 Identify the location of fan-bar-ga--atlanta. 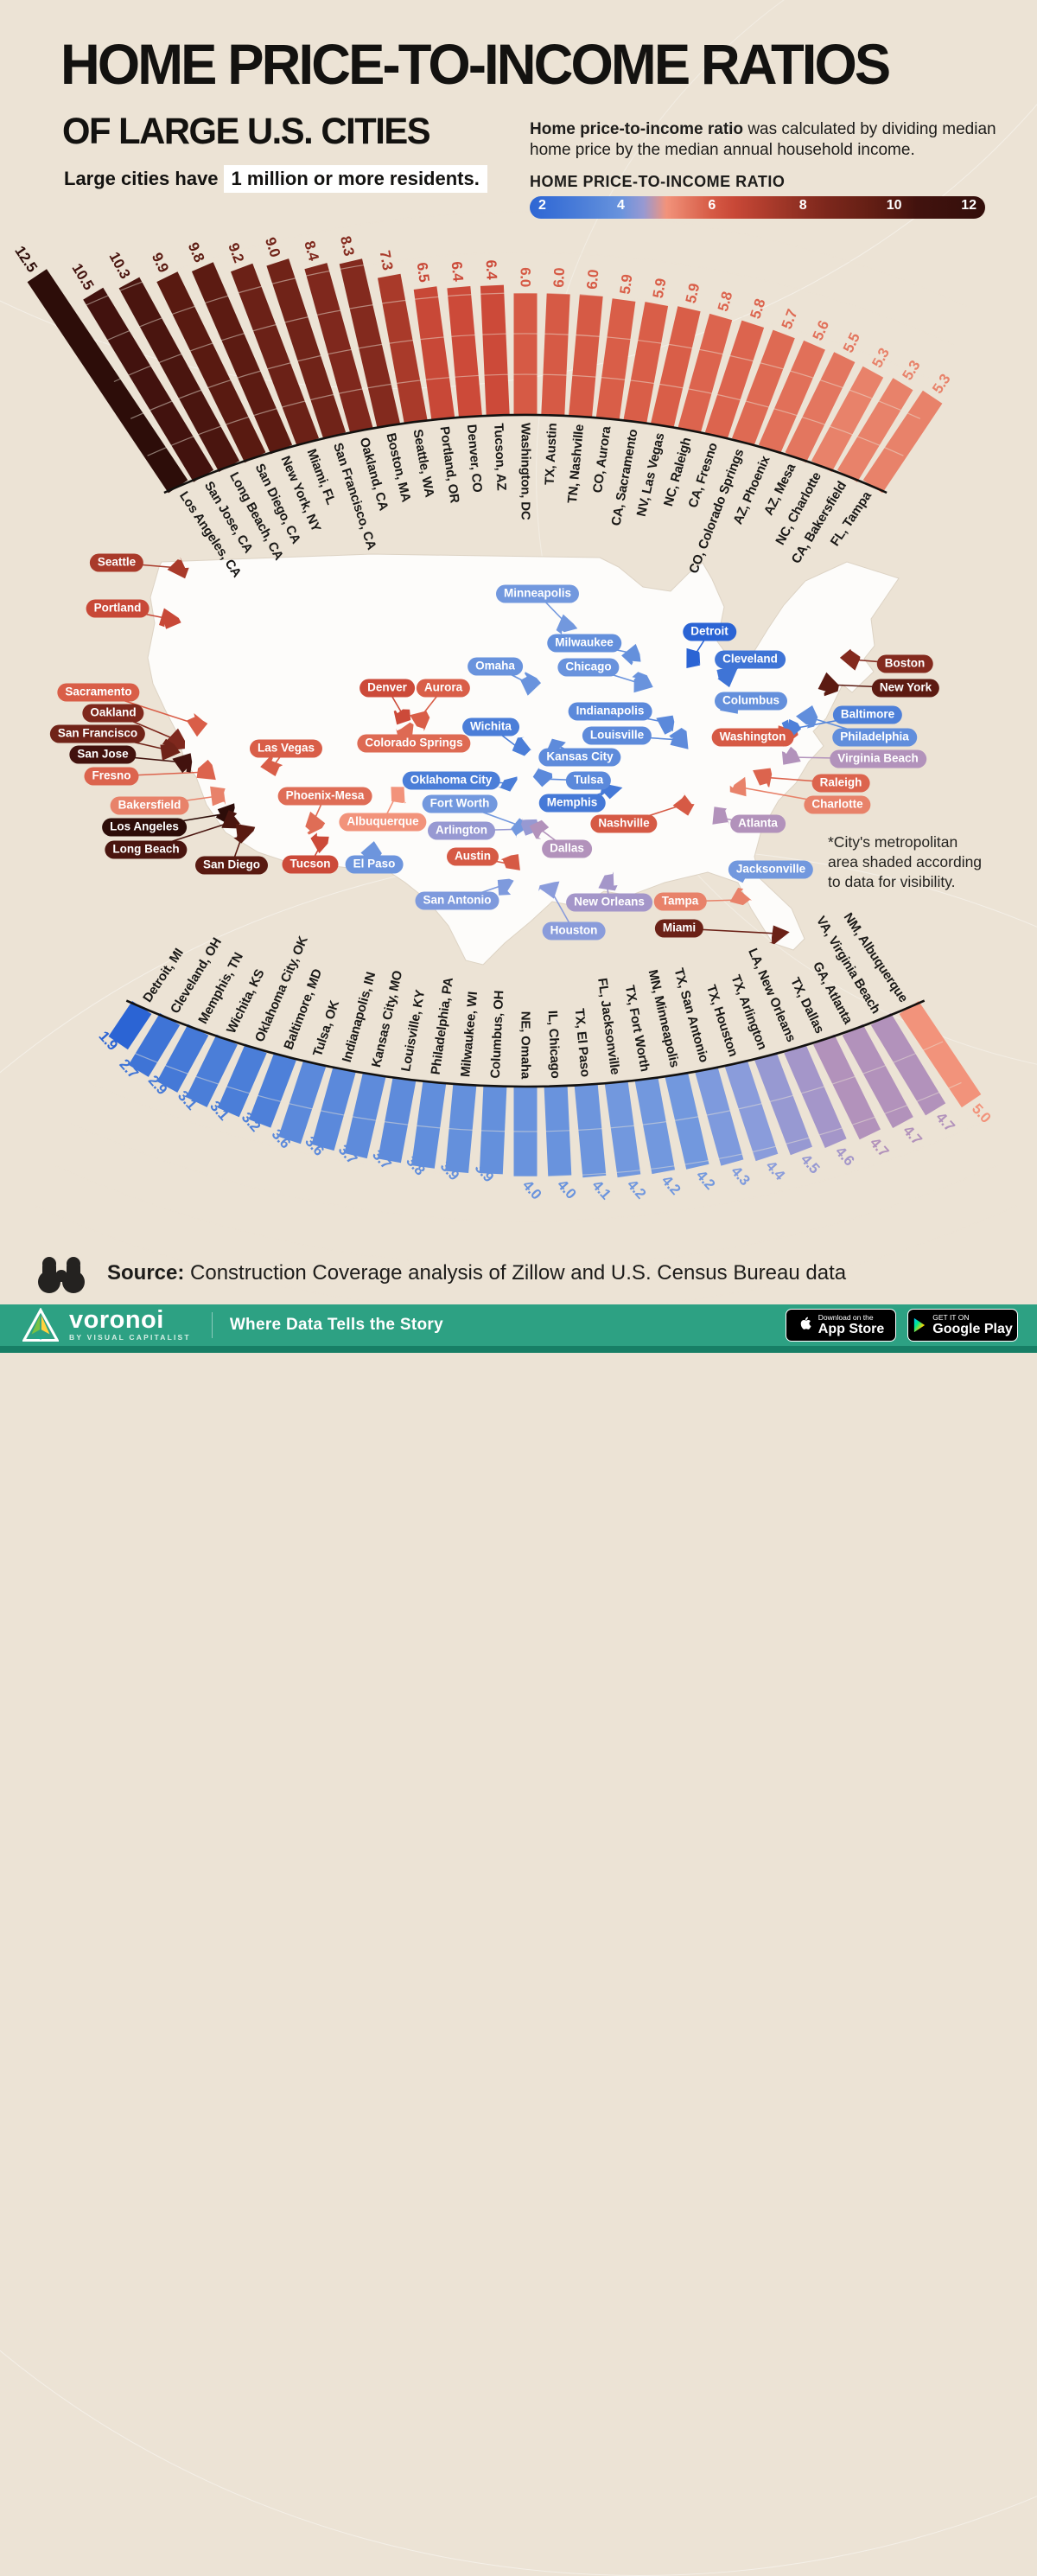
(877, 1075).